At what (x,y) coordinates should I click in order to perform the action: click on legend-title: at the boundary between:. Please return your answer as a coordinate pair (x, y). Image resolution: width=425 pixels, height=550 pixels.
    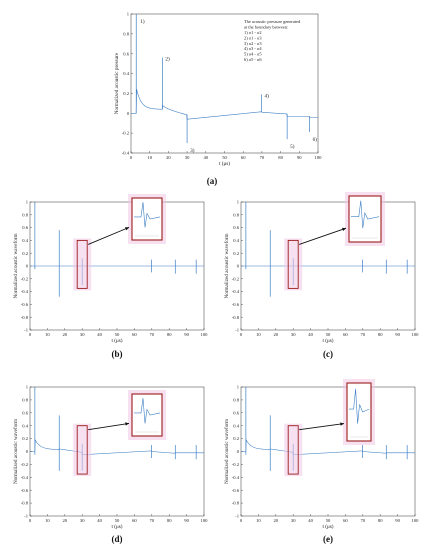
    Looking at the image, I should click on (266, 26).